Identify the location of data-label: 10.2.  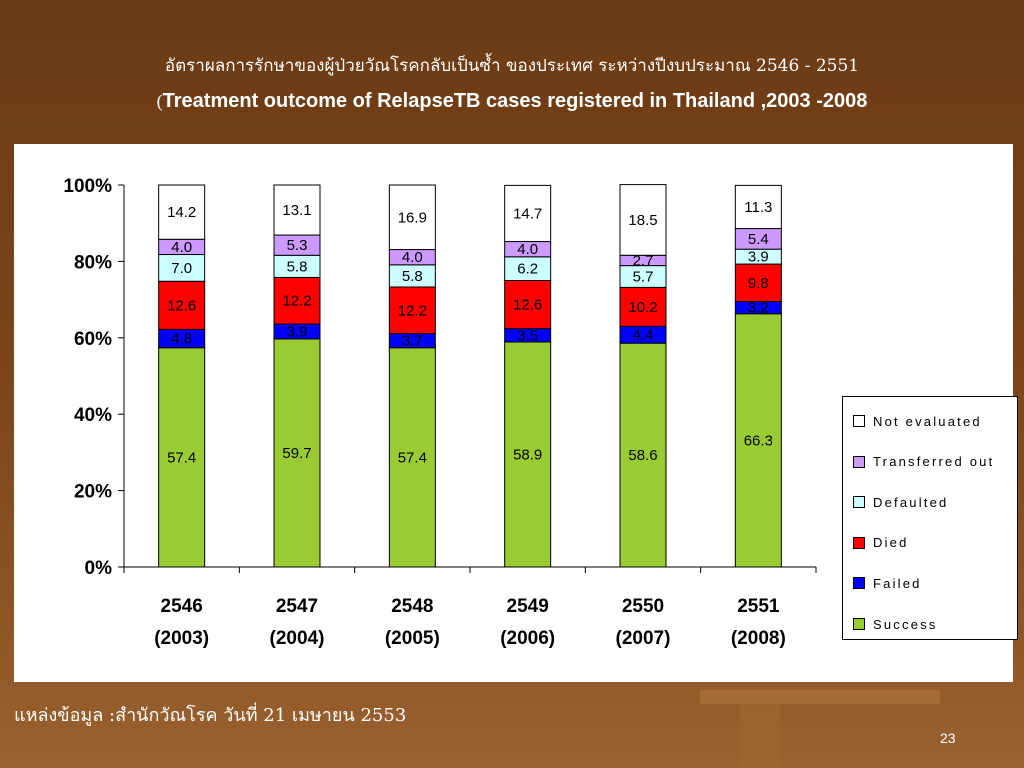
(642, 307).